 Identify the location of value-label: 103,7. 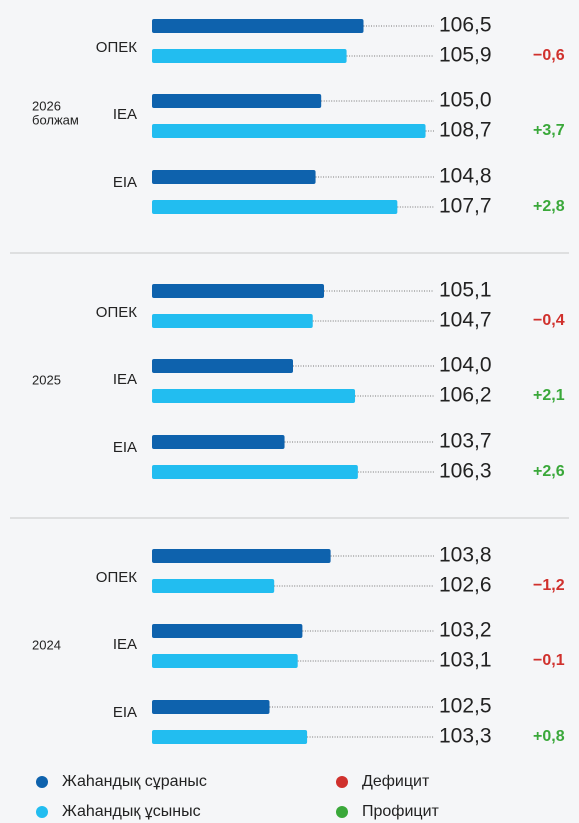
(465, 441).